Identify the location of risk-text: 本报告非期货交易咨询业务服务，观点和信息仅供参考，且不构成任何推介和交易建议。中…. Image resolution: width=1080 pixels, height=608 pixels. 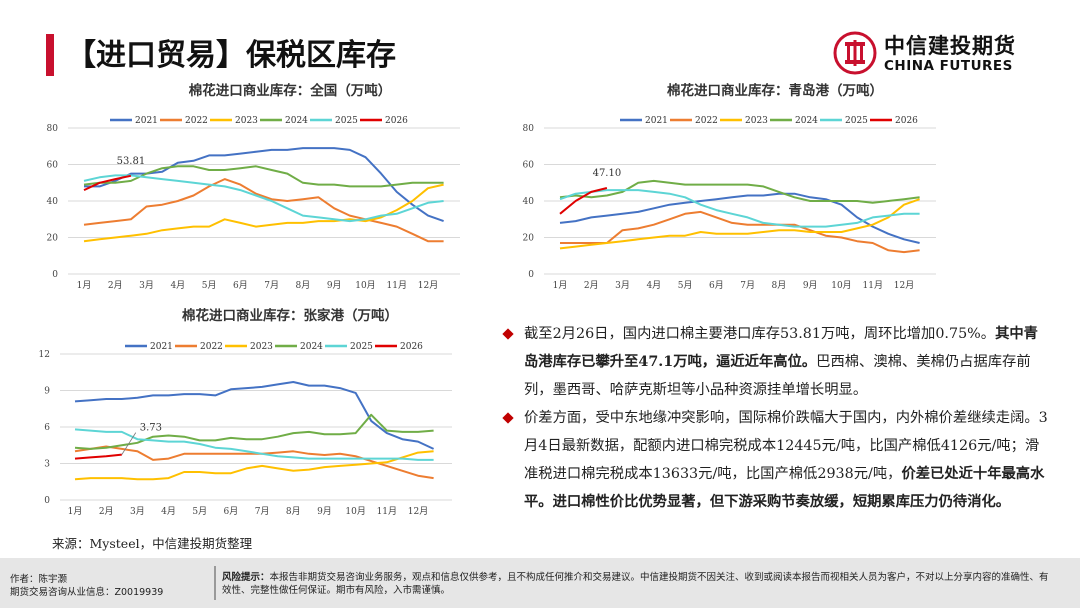
(635, 584).